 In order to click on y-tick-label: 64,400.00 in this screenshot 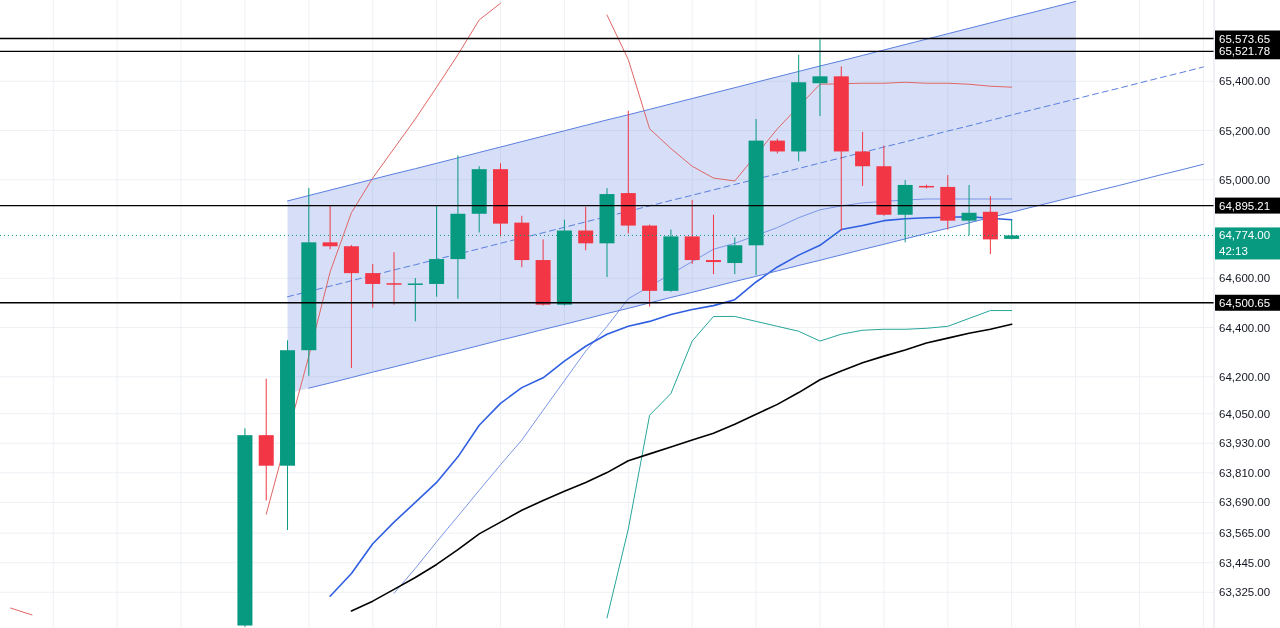, I will do `click(1245, 327)`.